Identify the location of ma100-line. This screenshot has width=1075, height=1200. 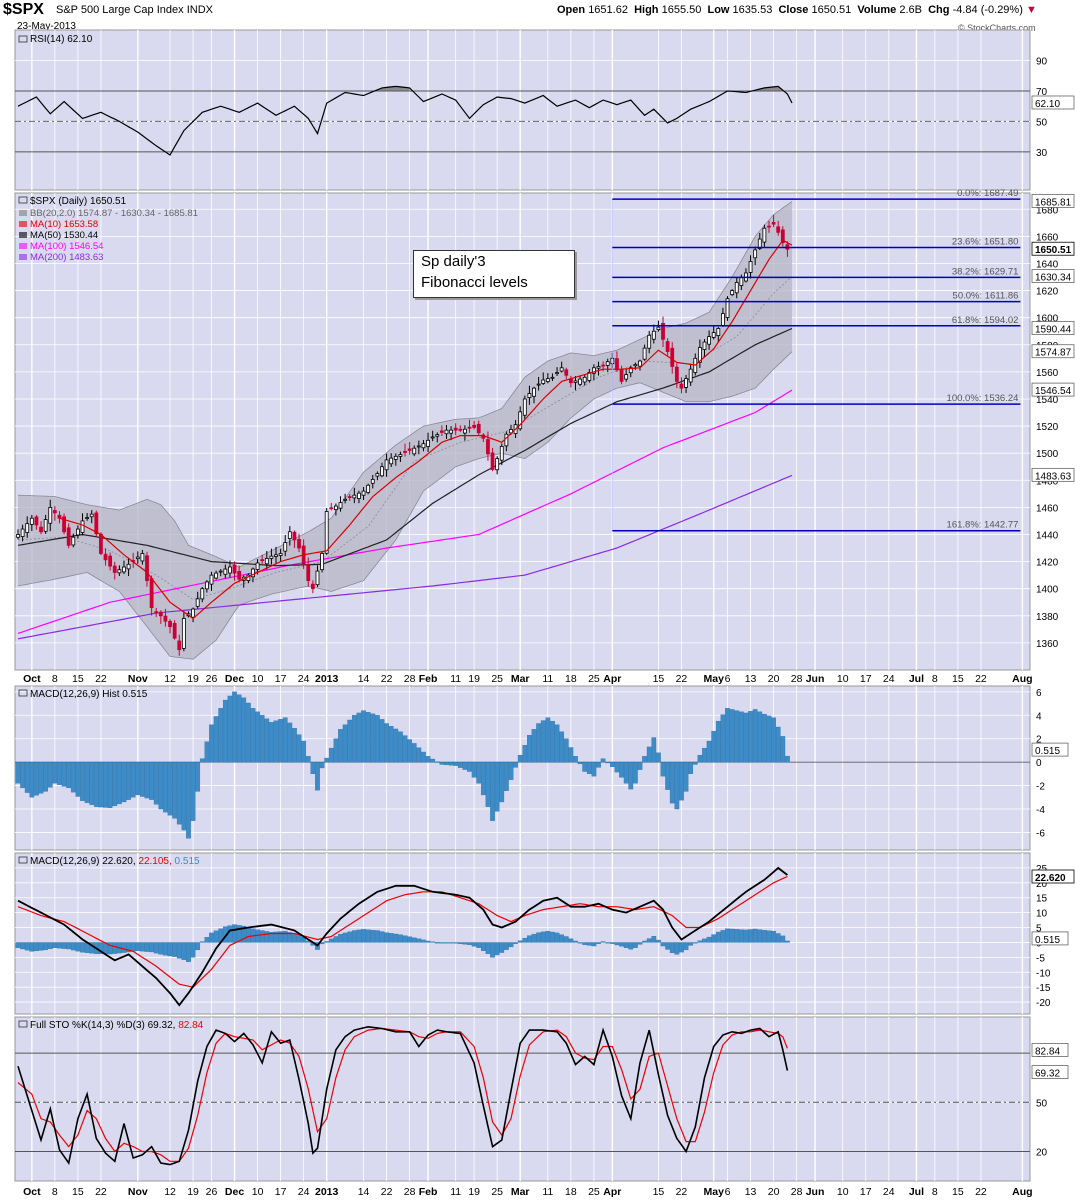
(405, 511).